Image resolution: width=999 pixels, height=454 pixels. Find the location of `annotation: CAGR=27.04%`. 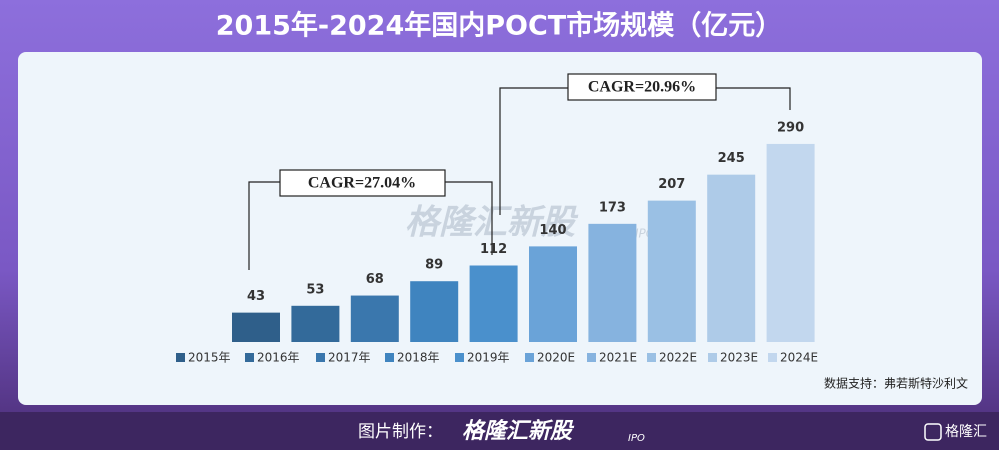

annotation: CAGR=27.04% is located at coordinates (362, 183).